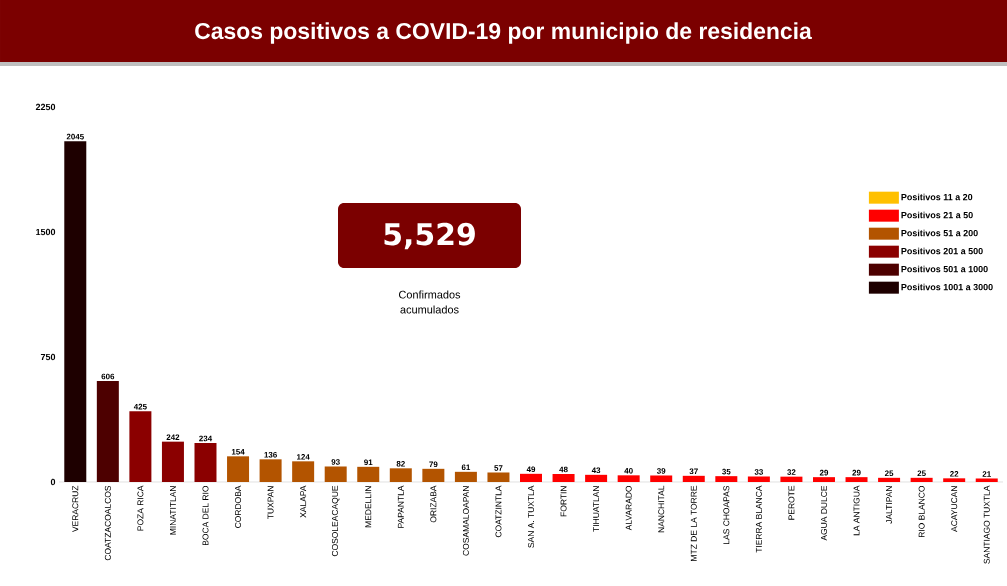 This screenshot has width=1007, height=586. What do you see at coordinates (503, 33) in the screenshot?
I see `chart-title: Casos positivos a COVID-19 por municipio de residencia` at bounding box center [503, 33].